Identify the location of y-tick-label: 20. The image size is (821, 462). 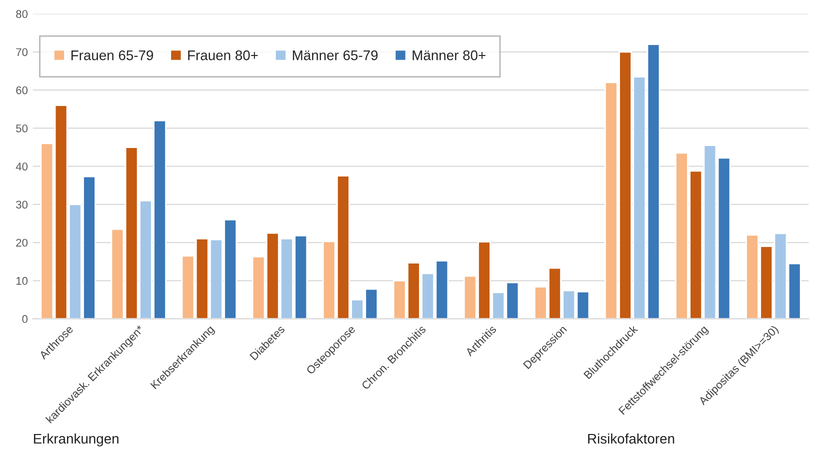
(22, 242).